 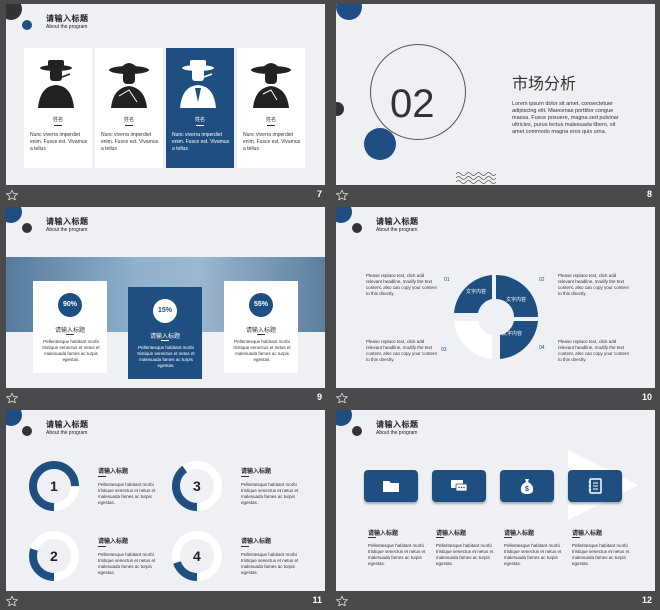 I want to click on stat-value: 55%, so click(x=261, y=305).